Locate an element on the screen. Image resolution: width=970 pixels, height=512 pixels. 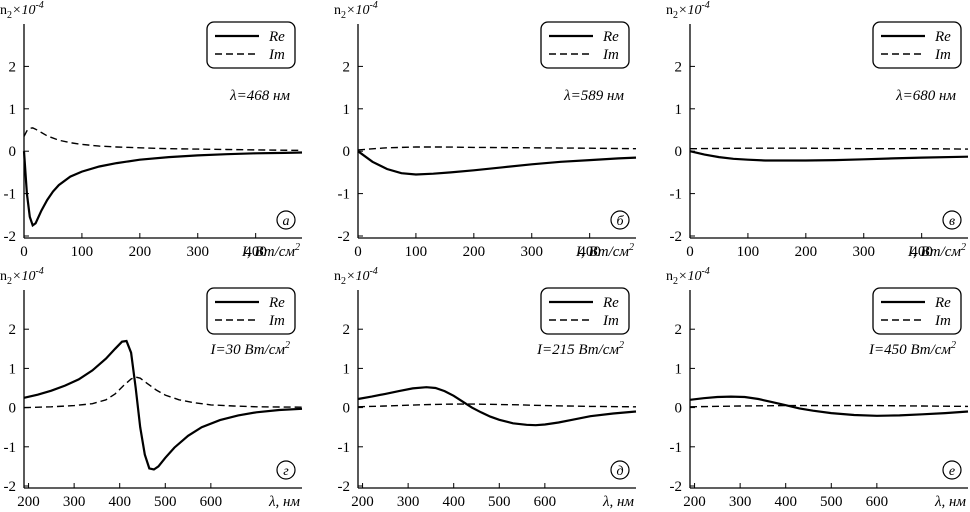
panel-tag-label: д is located at coordinates (619, 471).